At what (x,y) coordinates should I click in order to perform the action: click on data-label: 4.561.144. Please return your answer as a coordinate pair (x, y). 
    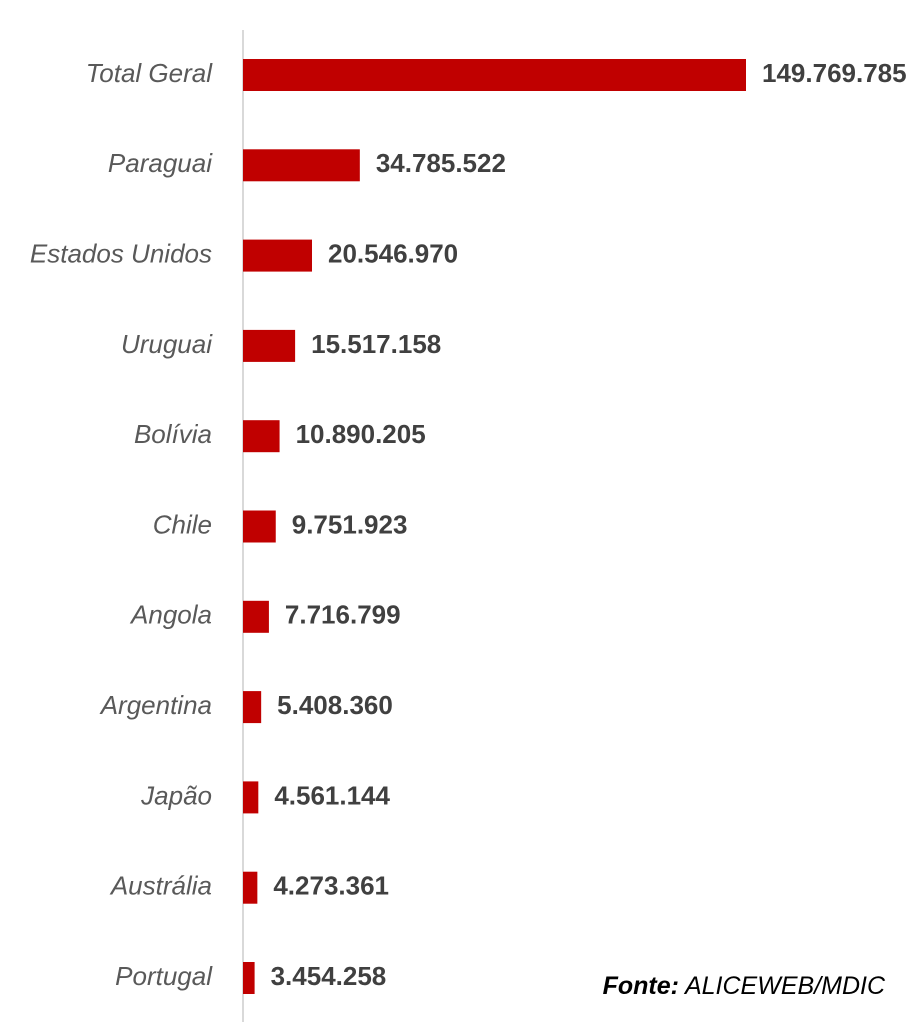
    Looking at the image, I should click on (332, 795).